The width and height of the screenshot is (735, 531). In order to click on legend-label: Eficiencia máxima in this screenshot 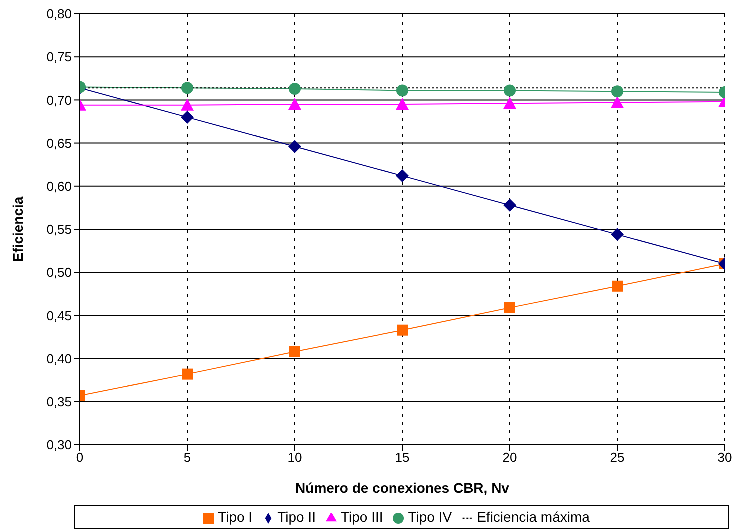, I will do `click(533, 517)`.